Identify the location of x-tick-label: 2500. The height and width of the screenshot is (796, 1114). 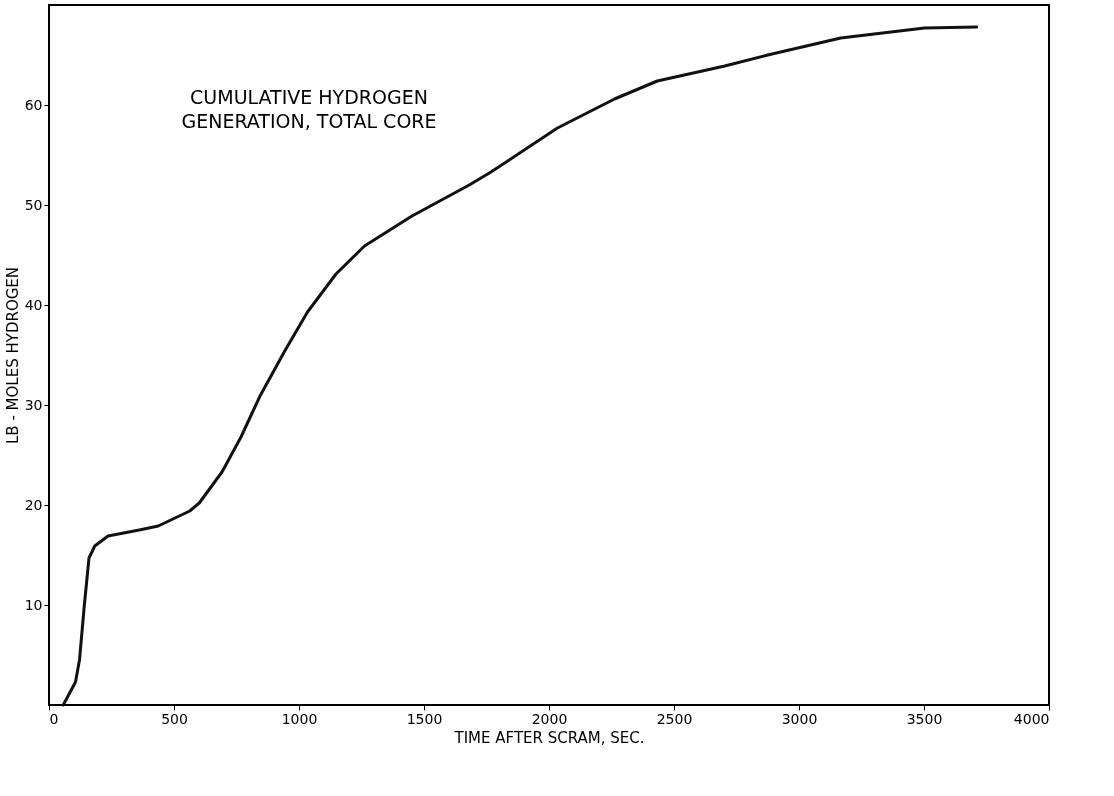
(674, 718).